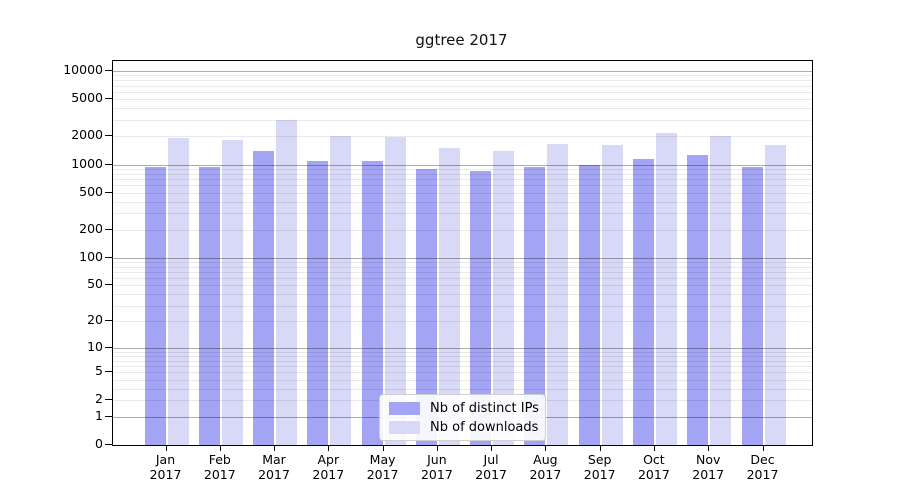  Describe the element at coordinates (763, 448) in the screenshot. I see `x-axis-tick-dec` at that location.